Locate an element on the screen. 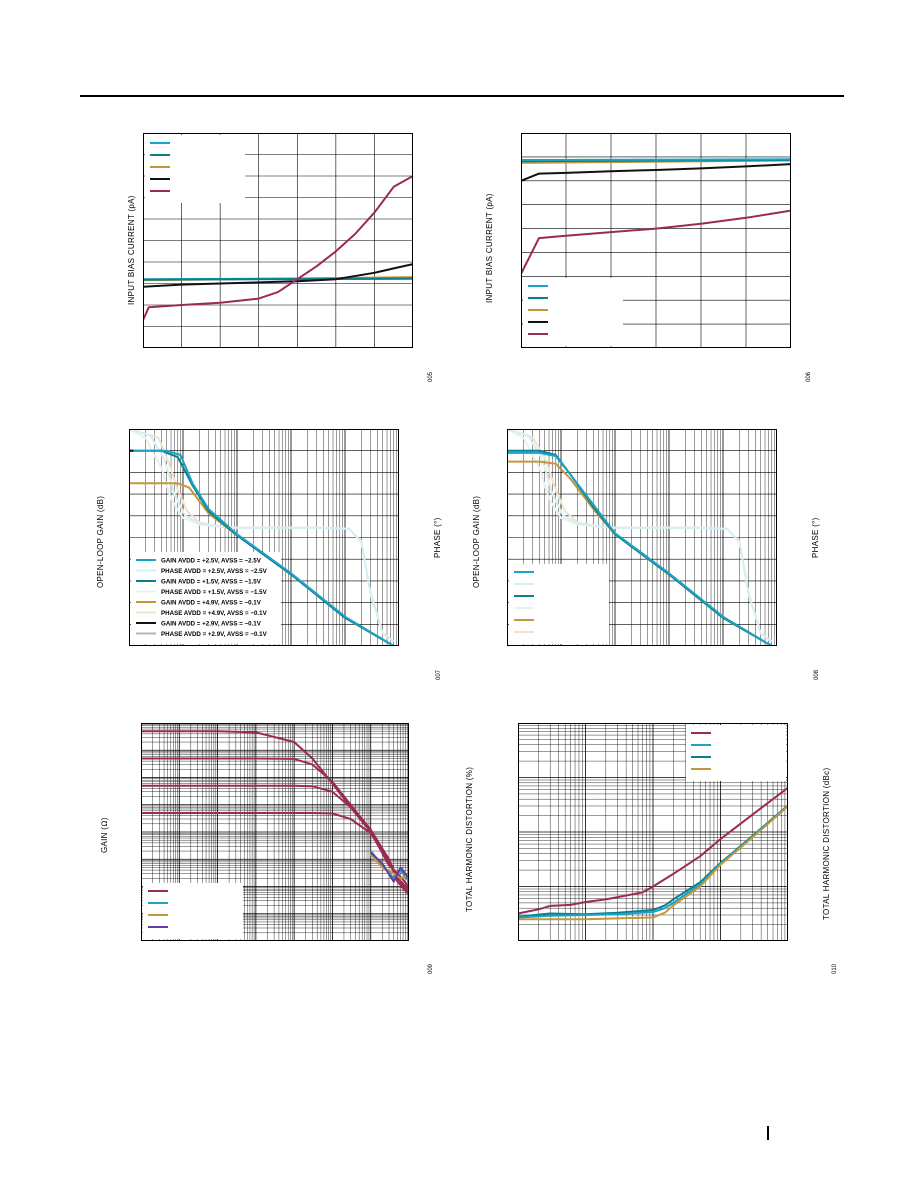 This screenshot has width=918, height=1188. chart-open-loop-gain-1-ylabel: OPEN-LOOP GAIN (dB) is located at coordinates (100, 541).